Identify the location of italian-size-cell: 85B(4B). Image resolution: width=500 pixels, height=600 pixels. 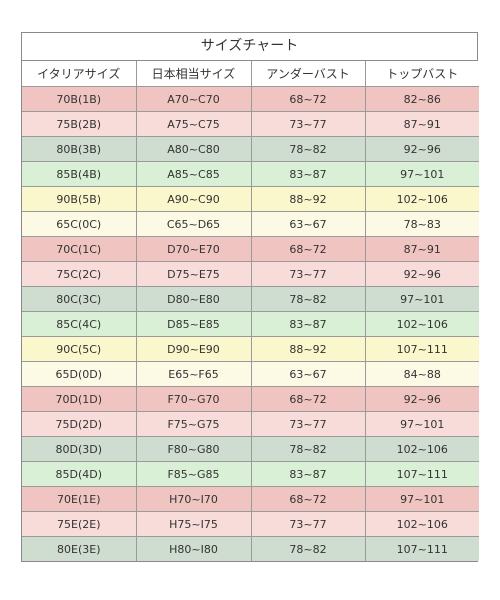
(79, 174).